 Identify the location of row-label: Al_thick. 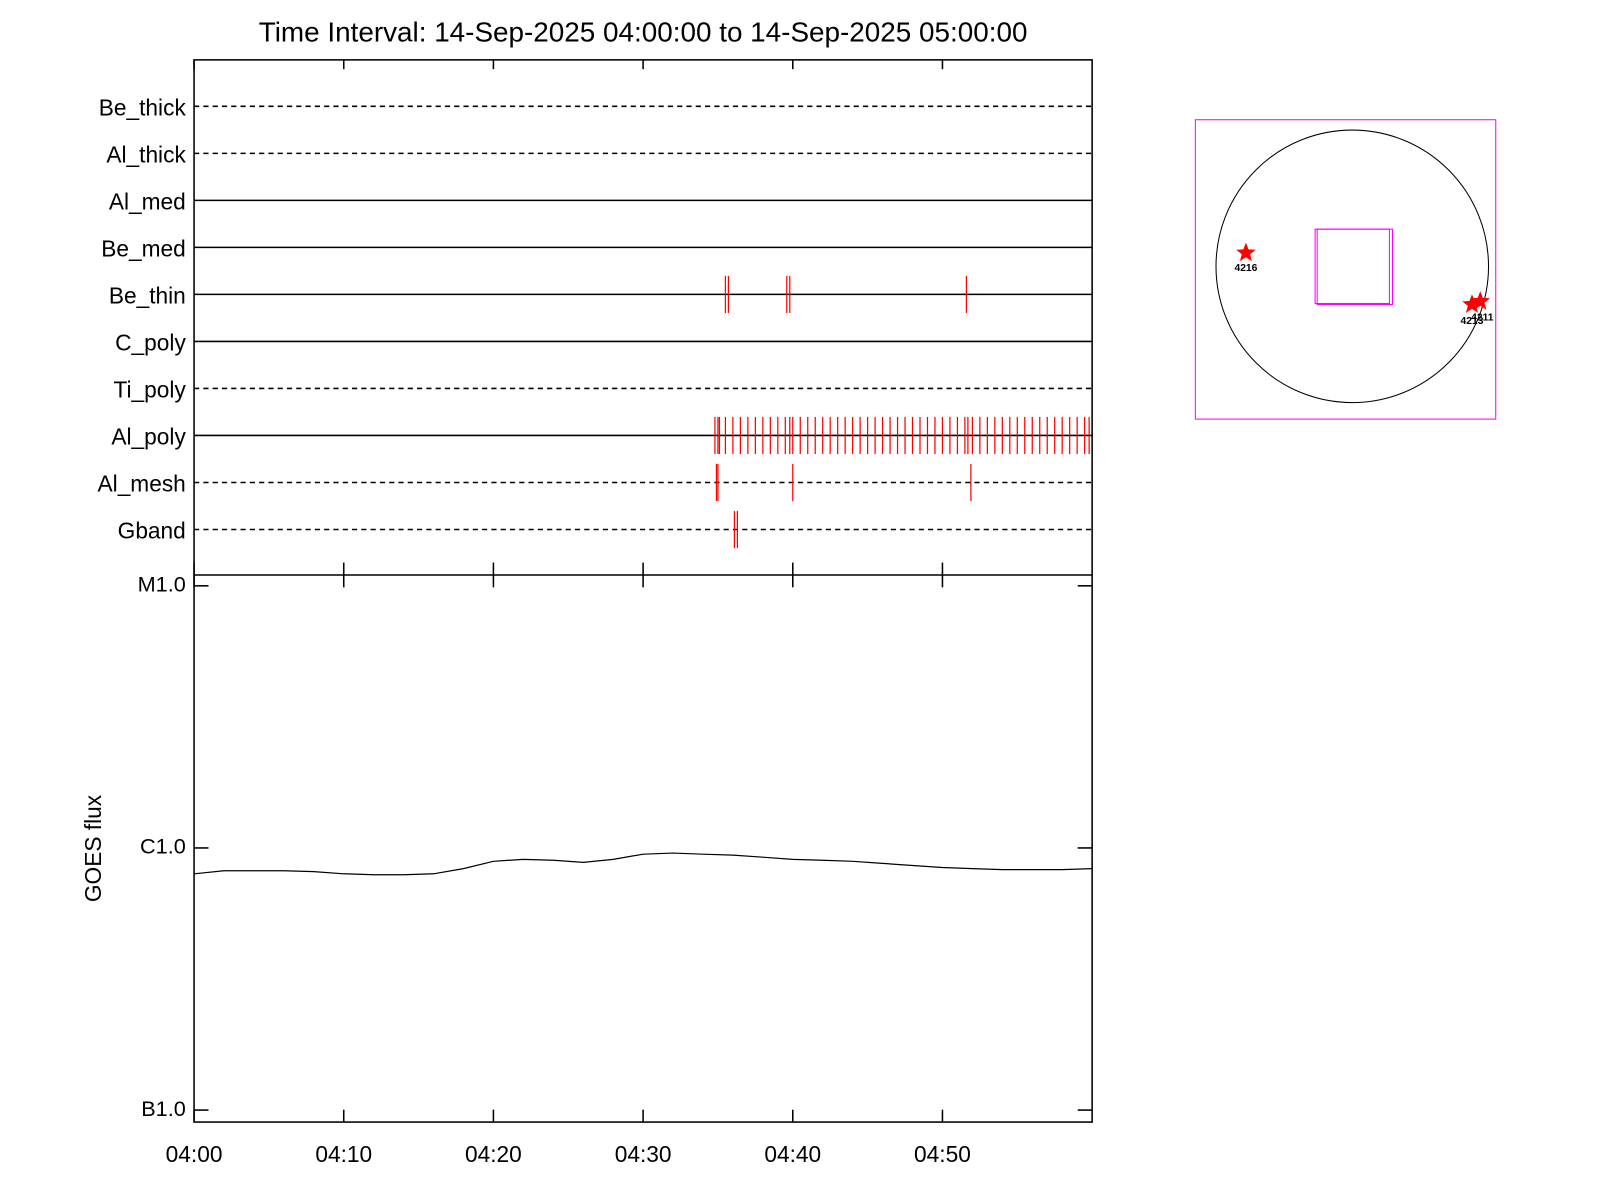
(146, 154).